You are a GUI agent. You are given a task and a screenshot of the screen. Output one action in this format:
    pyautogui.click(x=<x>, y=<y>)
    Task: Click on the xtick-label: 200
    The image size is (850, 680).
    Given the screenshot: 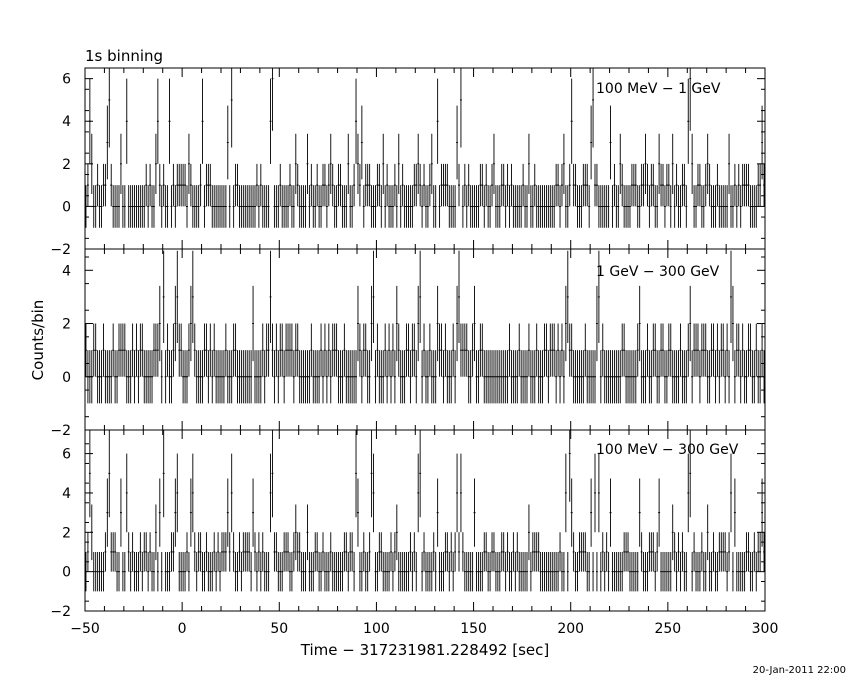 What is the action you would take?
    pyautogui.click(x=570, y=629)
    